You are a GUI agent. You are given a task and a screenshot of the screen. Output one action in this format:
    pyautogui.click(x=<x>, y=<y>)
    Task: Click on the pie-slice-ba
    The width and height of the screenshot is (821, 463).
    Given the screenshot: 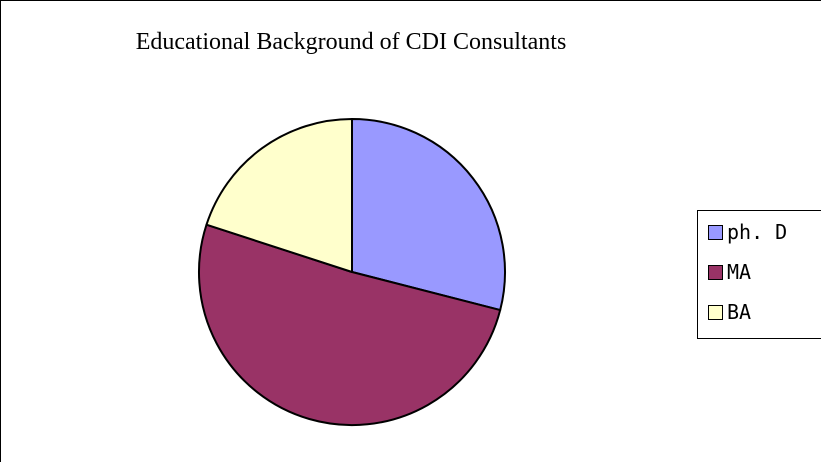 What is the action you would take?
    pyautogui.click(x=279, y=195)
    